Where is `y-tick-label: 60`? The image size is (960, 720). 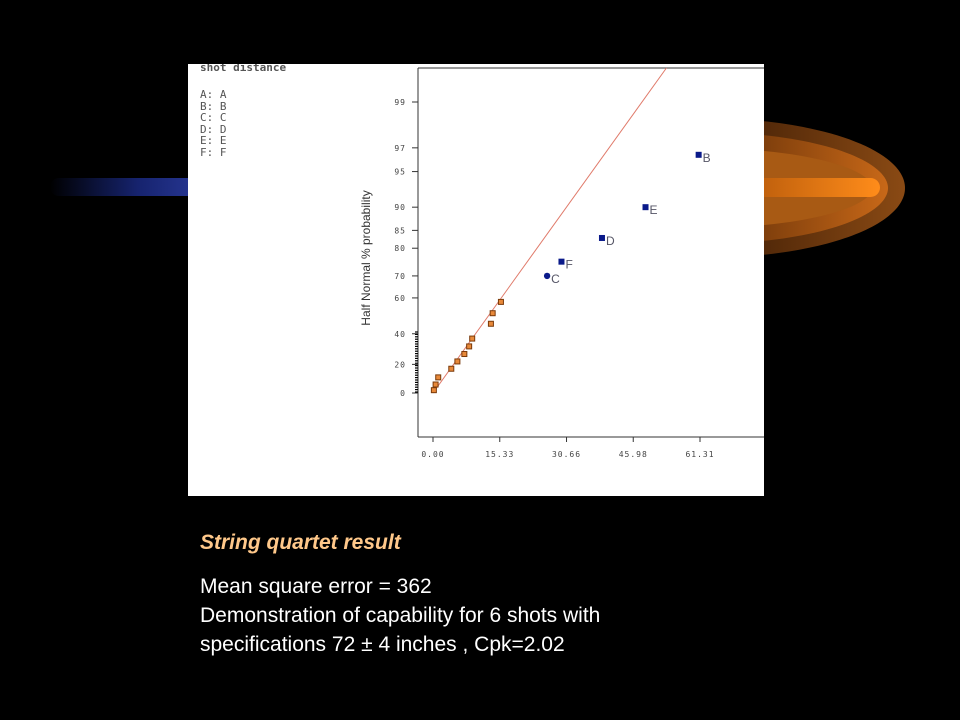 y-tick-label: 60 is located at coordinates (400, 298).